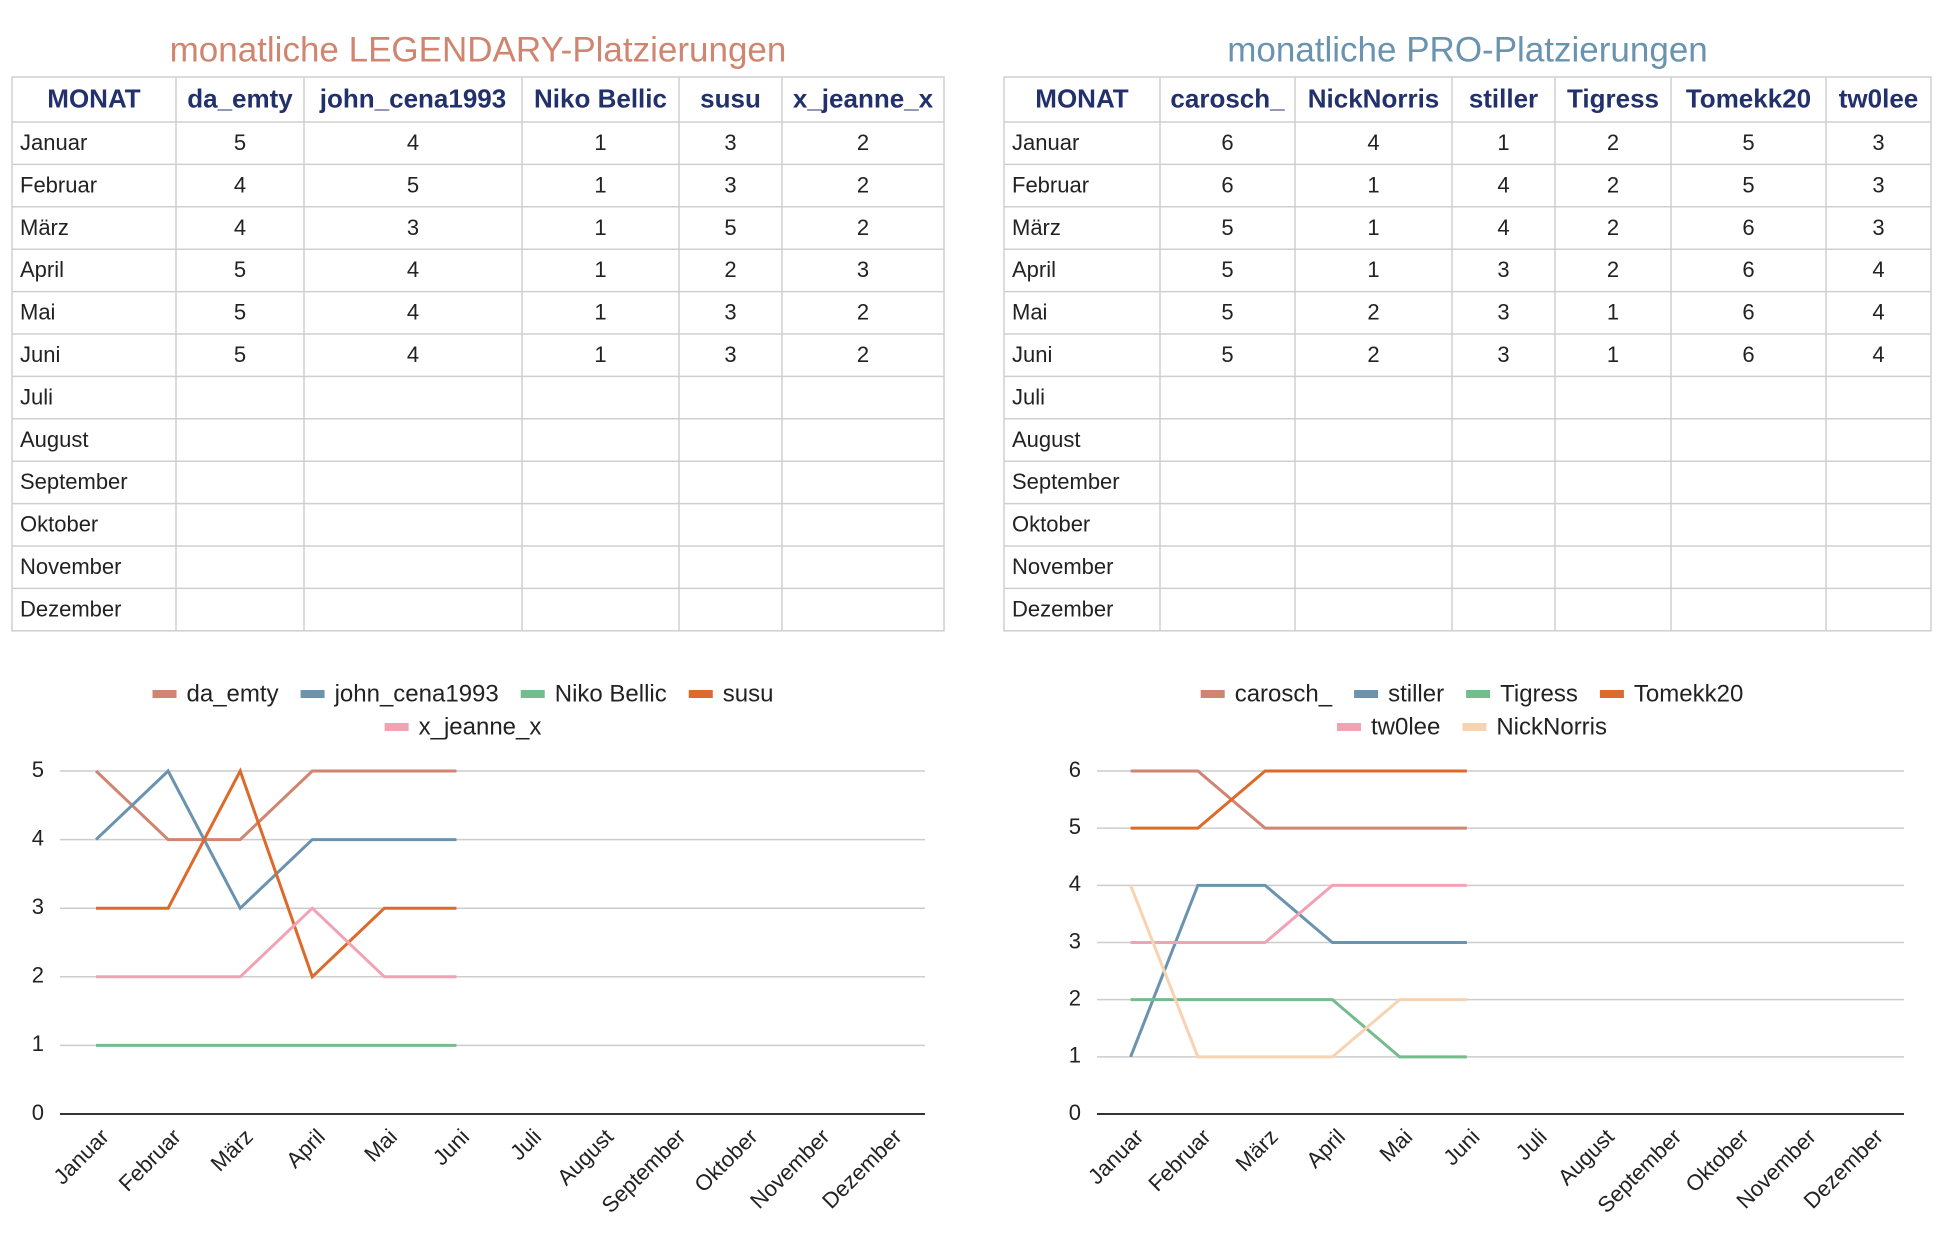  I want to click on month-cell: Dezember, so click(1062, 608).